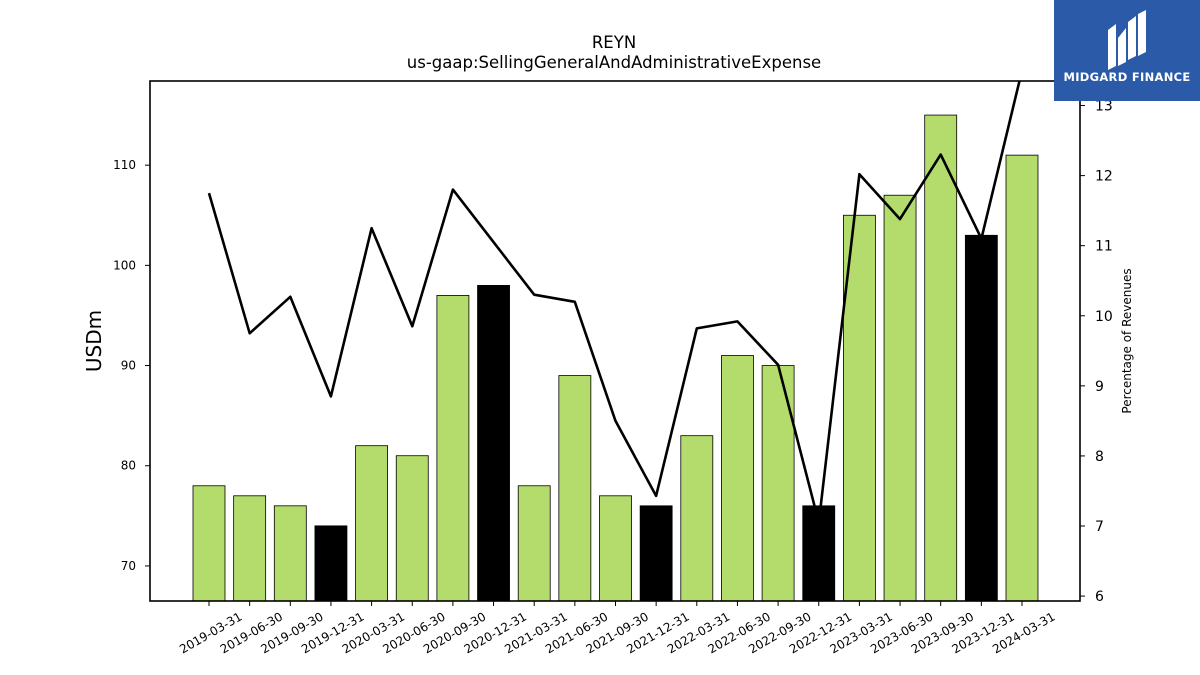 The width and height of the screenshot is (1200, 675). I want to click on y-tick-label: 80, so click(128, 466).